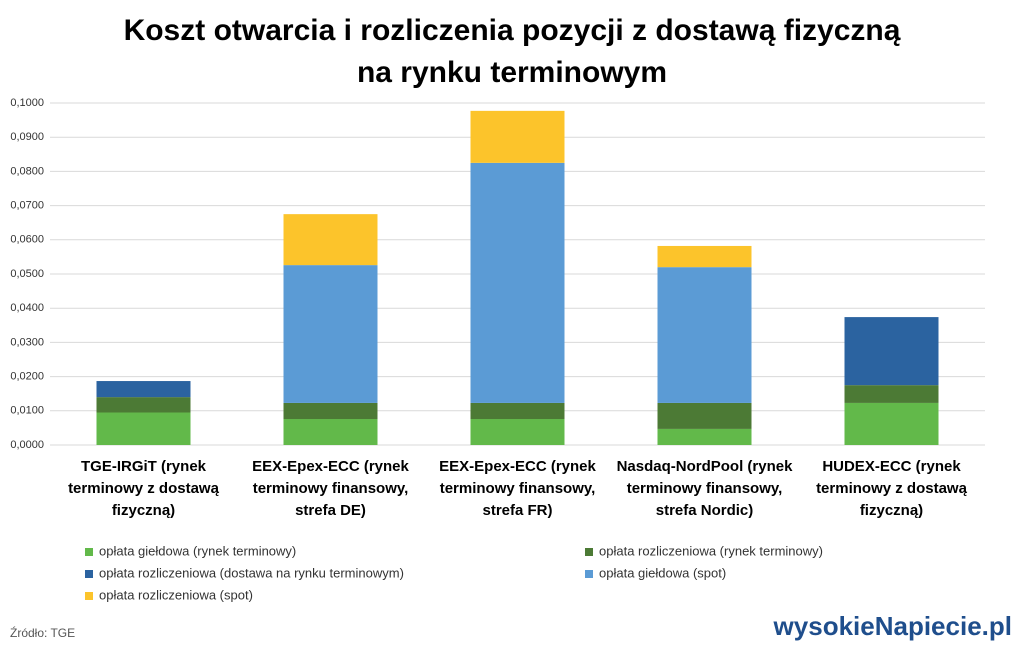 The image size is (1024, 655). I want to click on legend-label: opłata rozliczeniowa (rynek terminowy), so click(711, 550).